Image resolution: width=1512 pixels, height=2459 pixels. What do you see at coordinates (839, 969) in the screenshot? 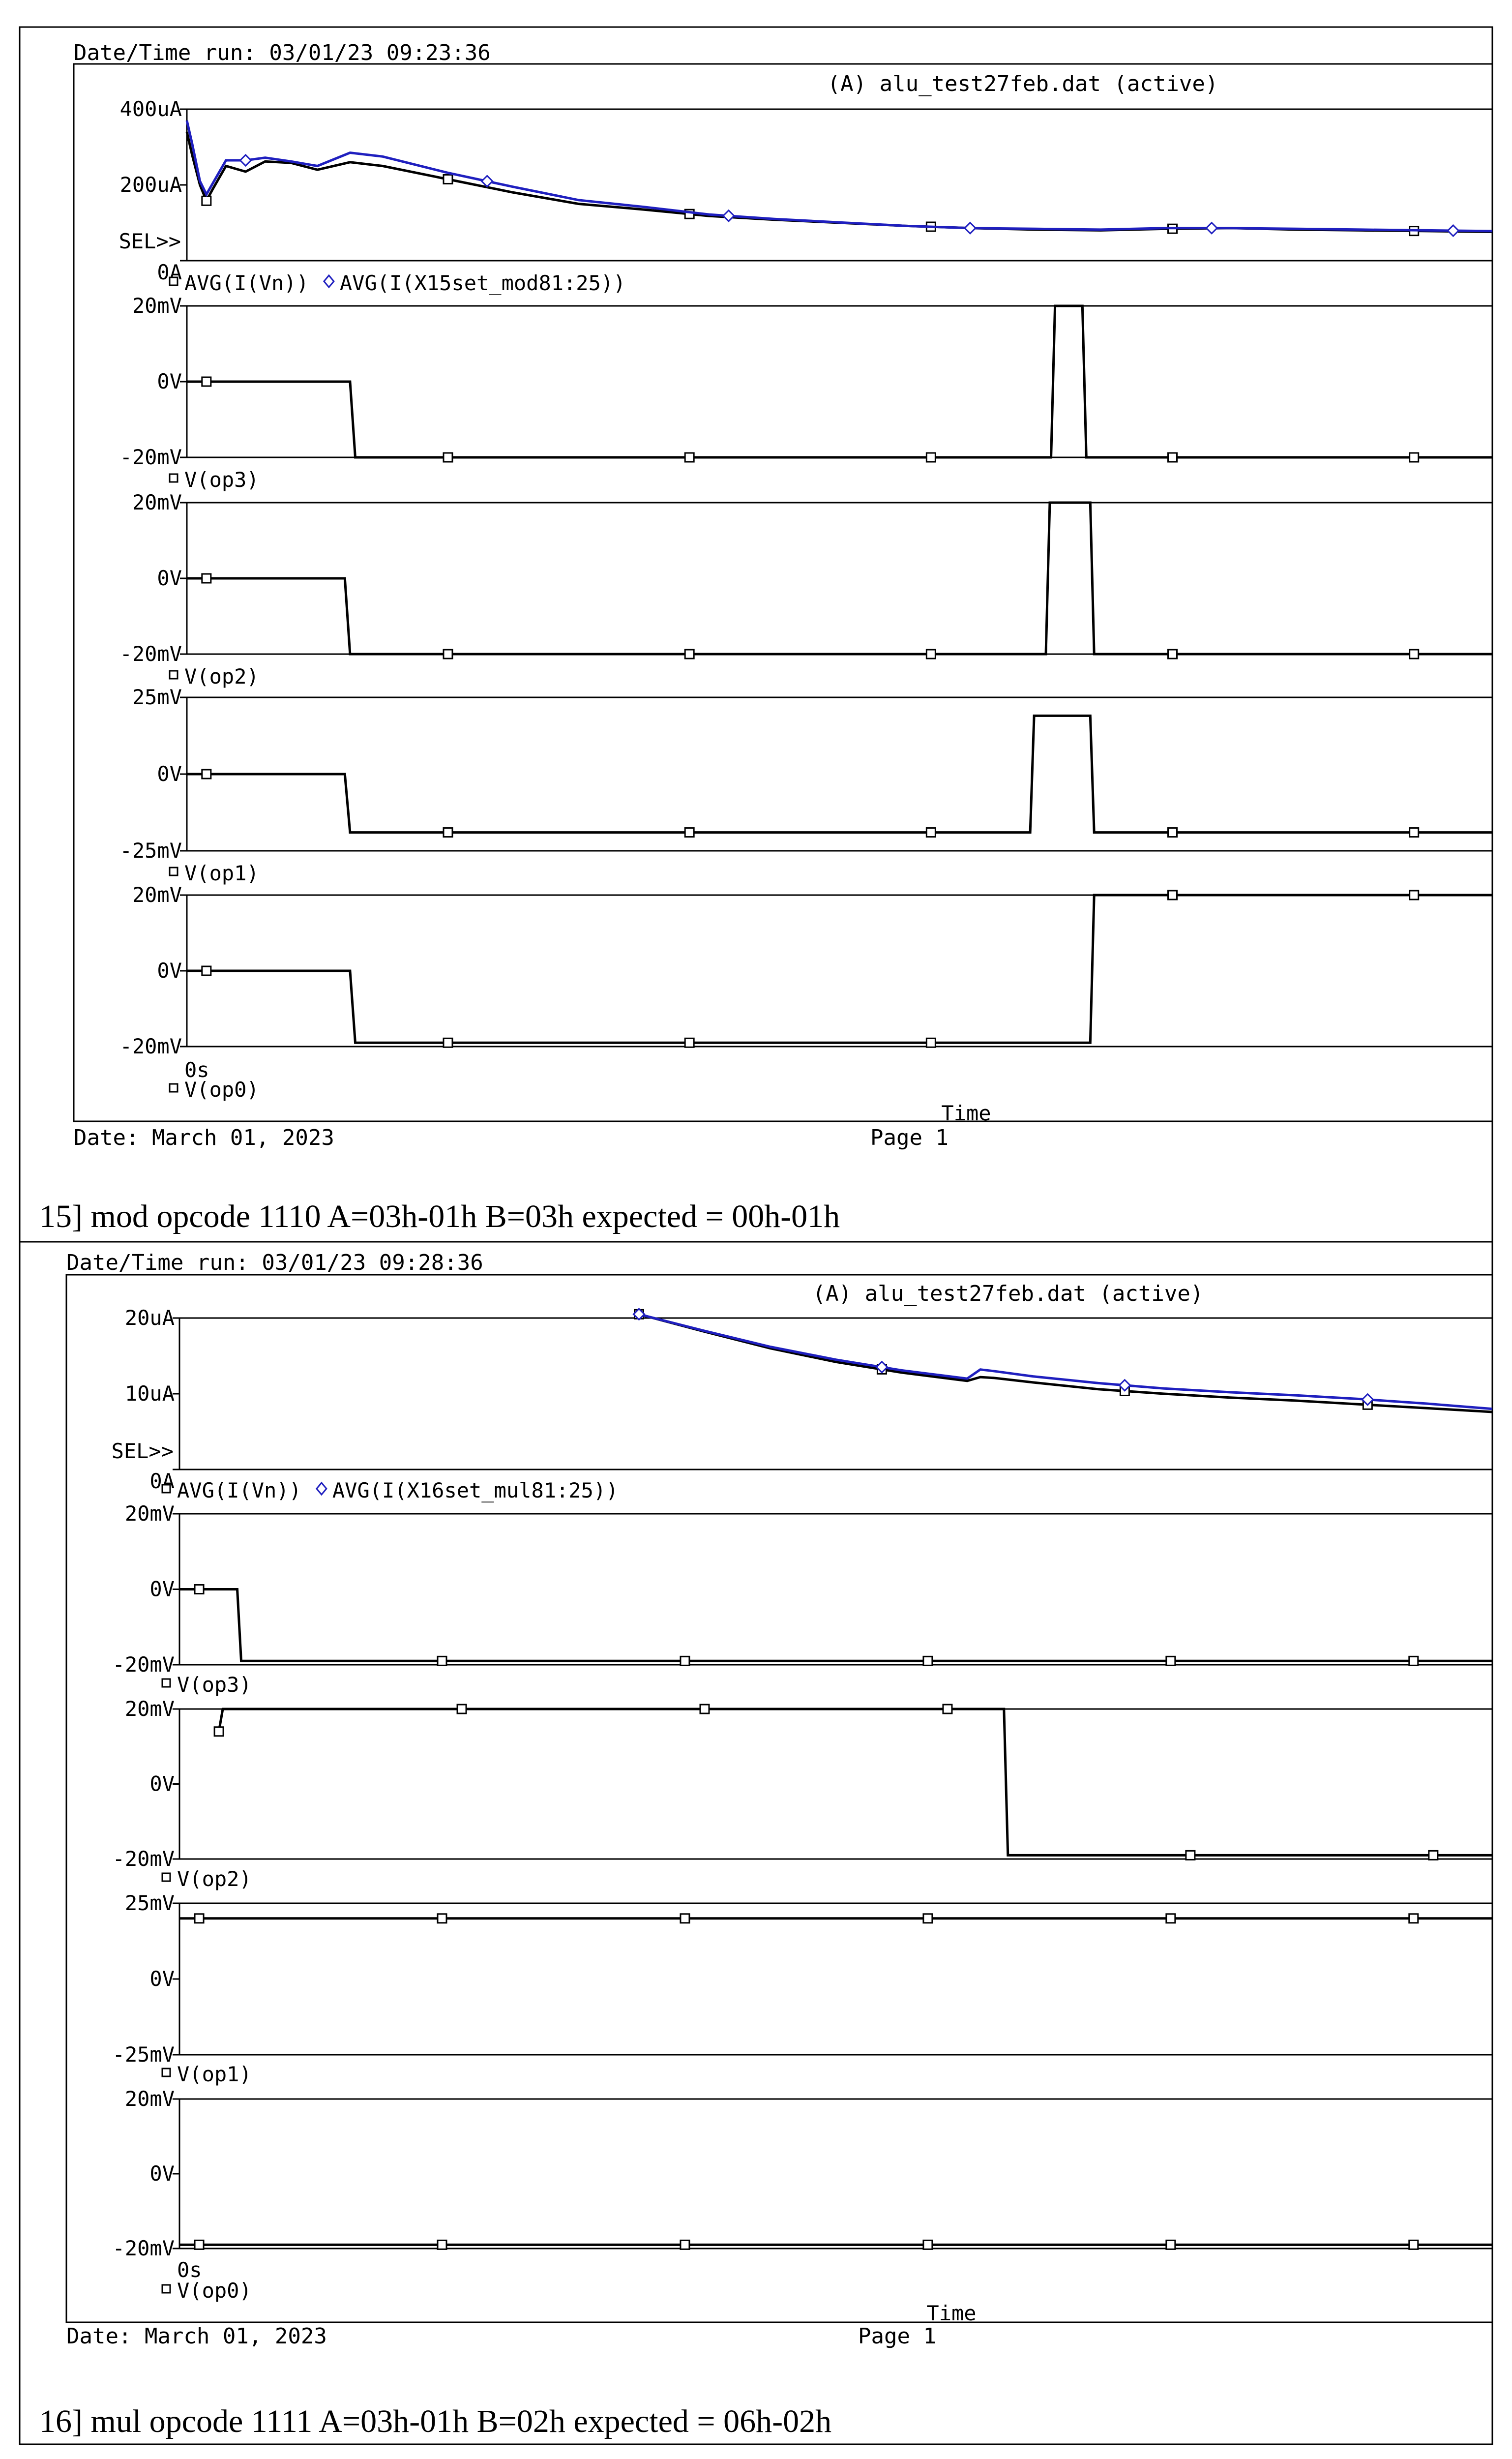
I see `series-line-v-op0-` at bounding box center [839, 969].